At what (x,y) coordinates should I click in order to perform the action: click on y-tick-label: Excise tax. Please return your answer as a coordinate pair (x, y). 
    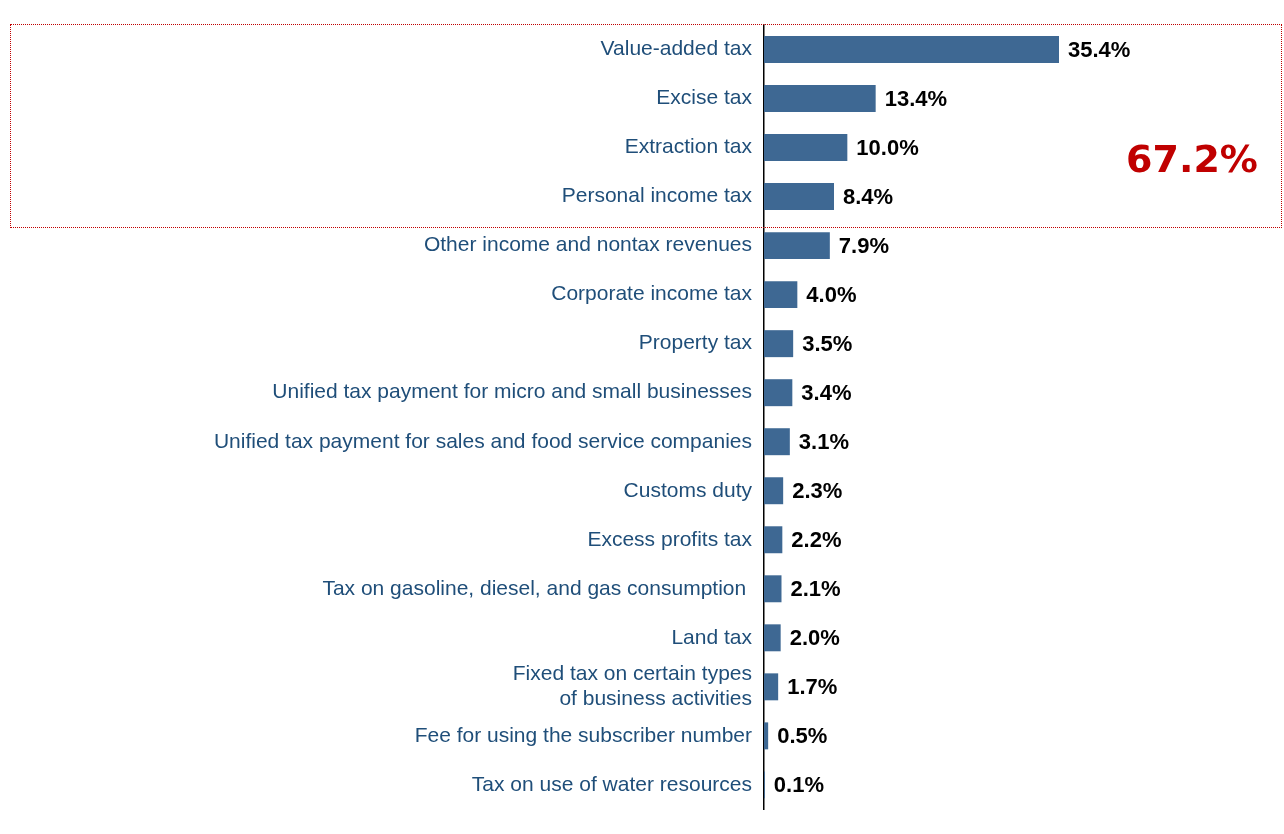
    Looking at the image, I should click on (704, 97).